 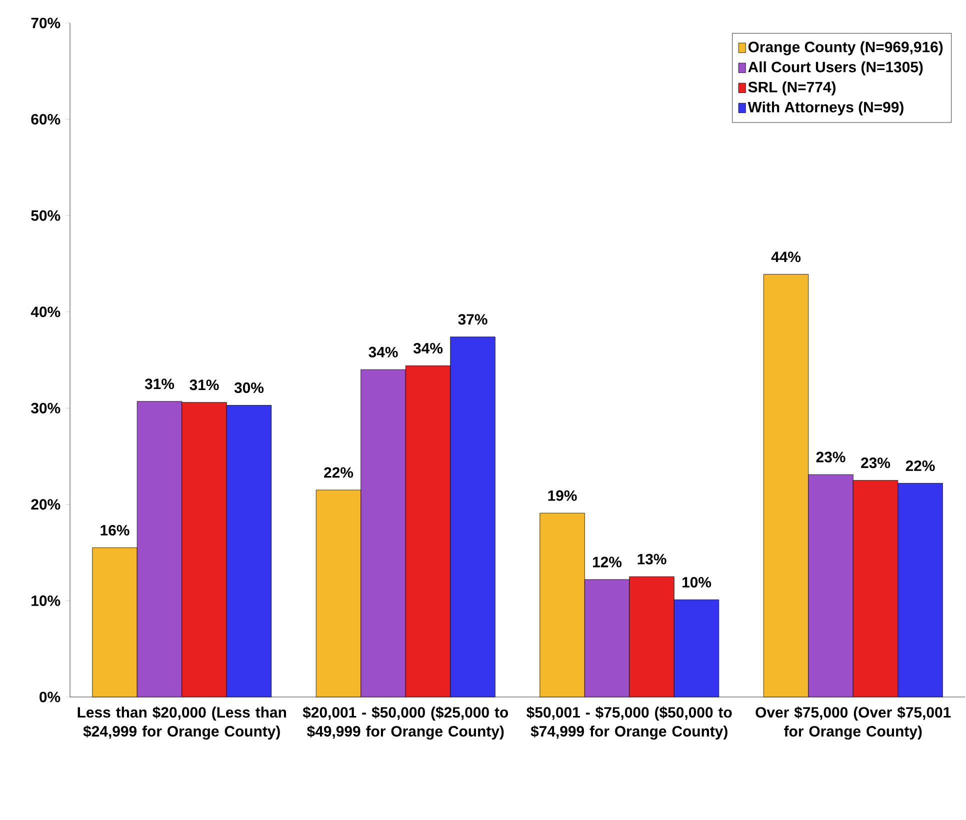 What do you see at coordinates (45, 23) in the screenshot?
I see `y-tick-label: 70%` at bounding box center [45, 23].